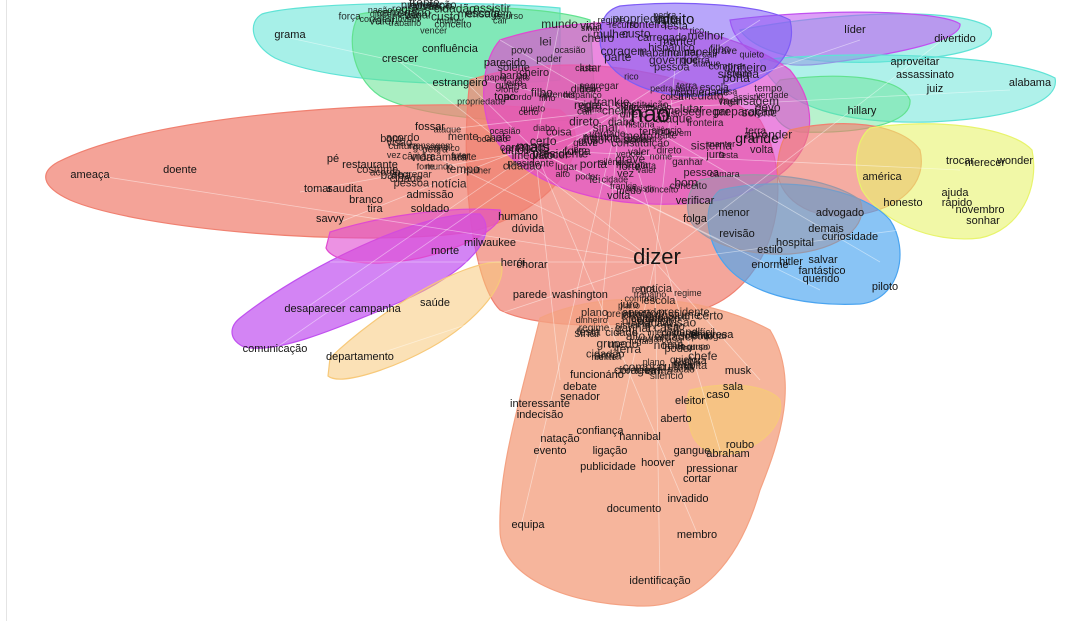  I want to click on dense-word-label: propriedade, so click(481, 101).